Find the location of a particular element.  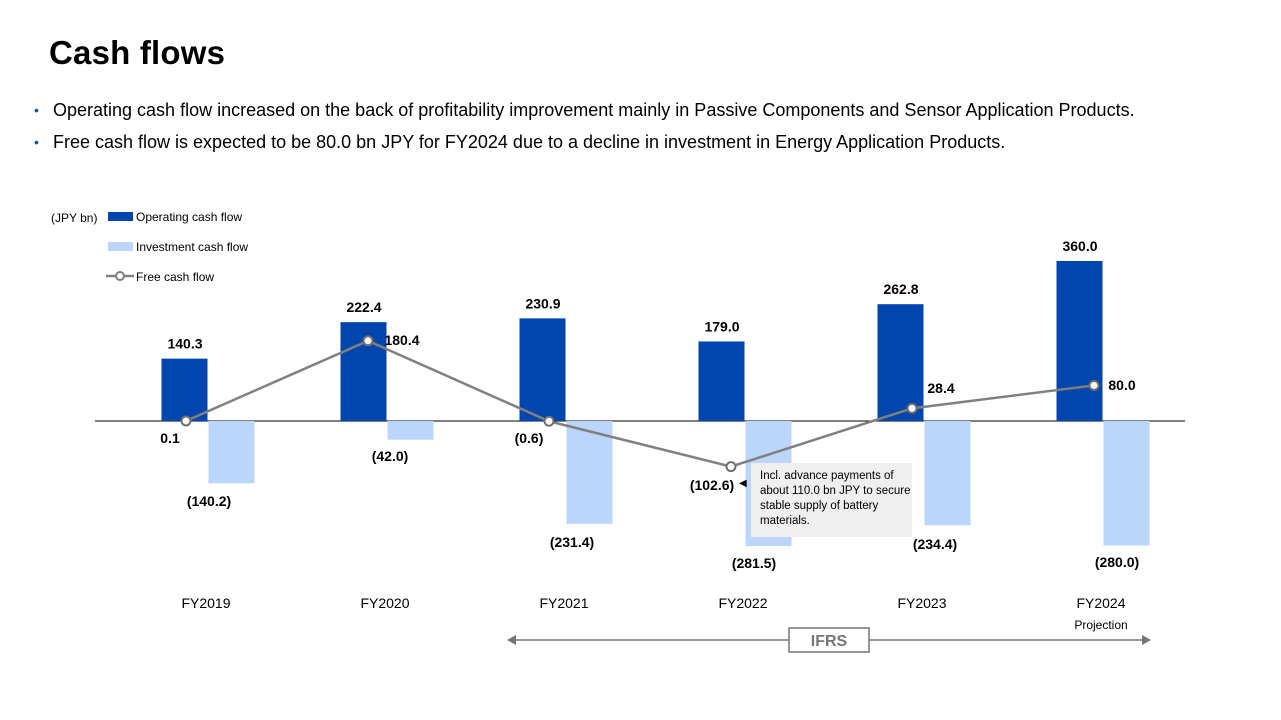

legend-swatch-operating is located at coordinates (120, 216).